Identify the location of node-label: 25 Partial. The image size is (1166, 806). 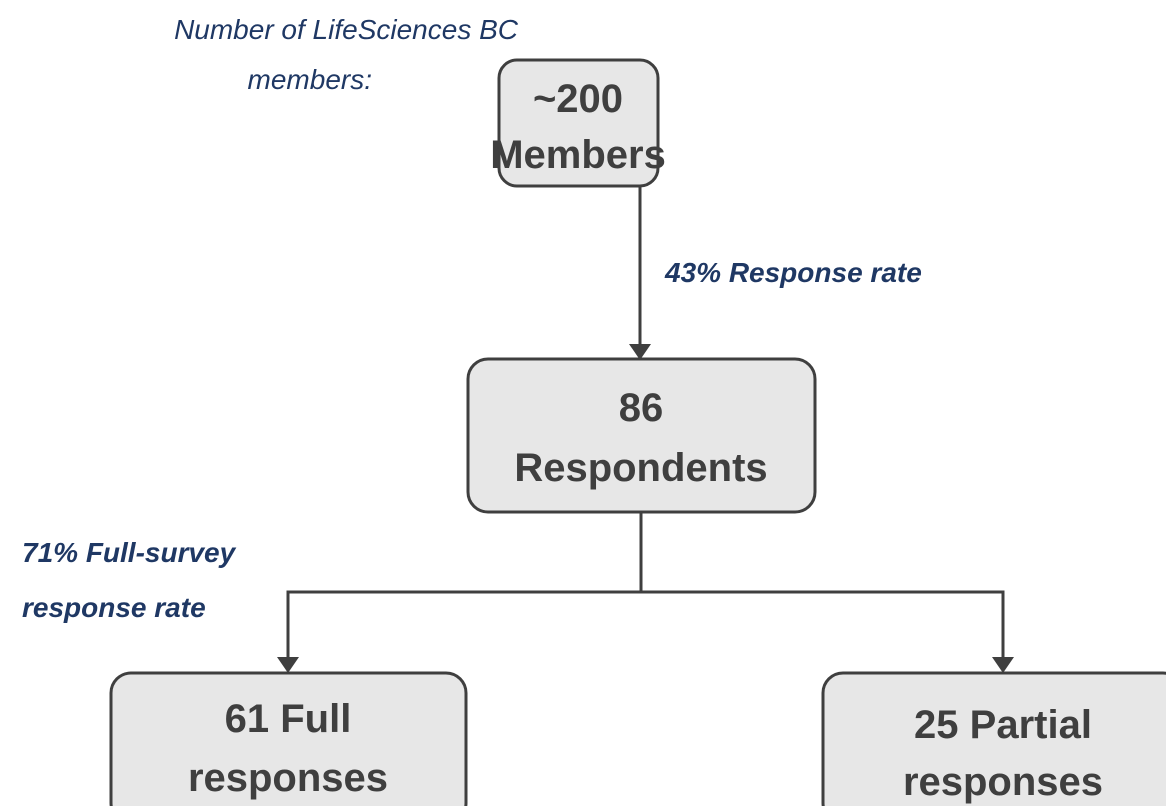
(1003, 725).